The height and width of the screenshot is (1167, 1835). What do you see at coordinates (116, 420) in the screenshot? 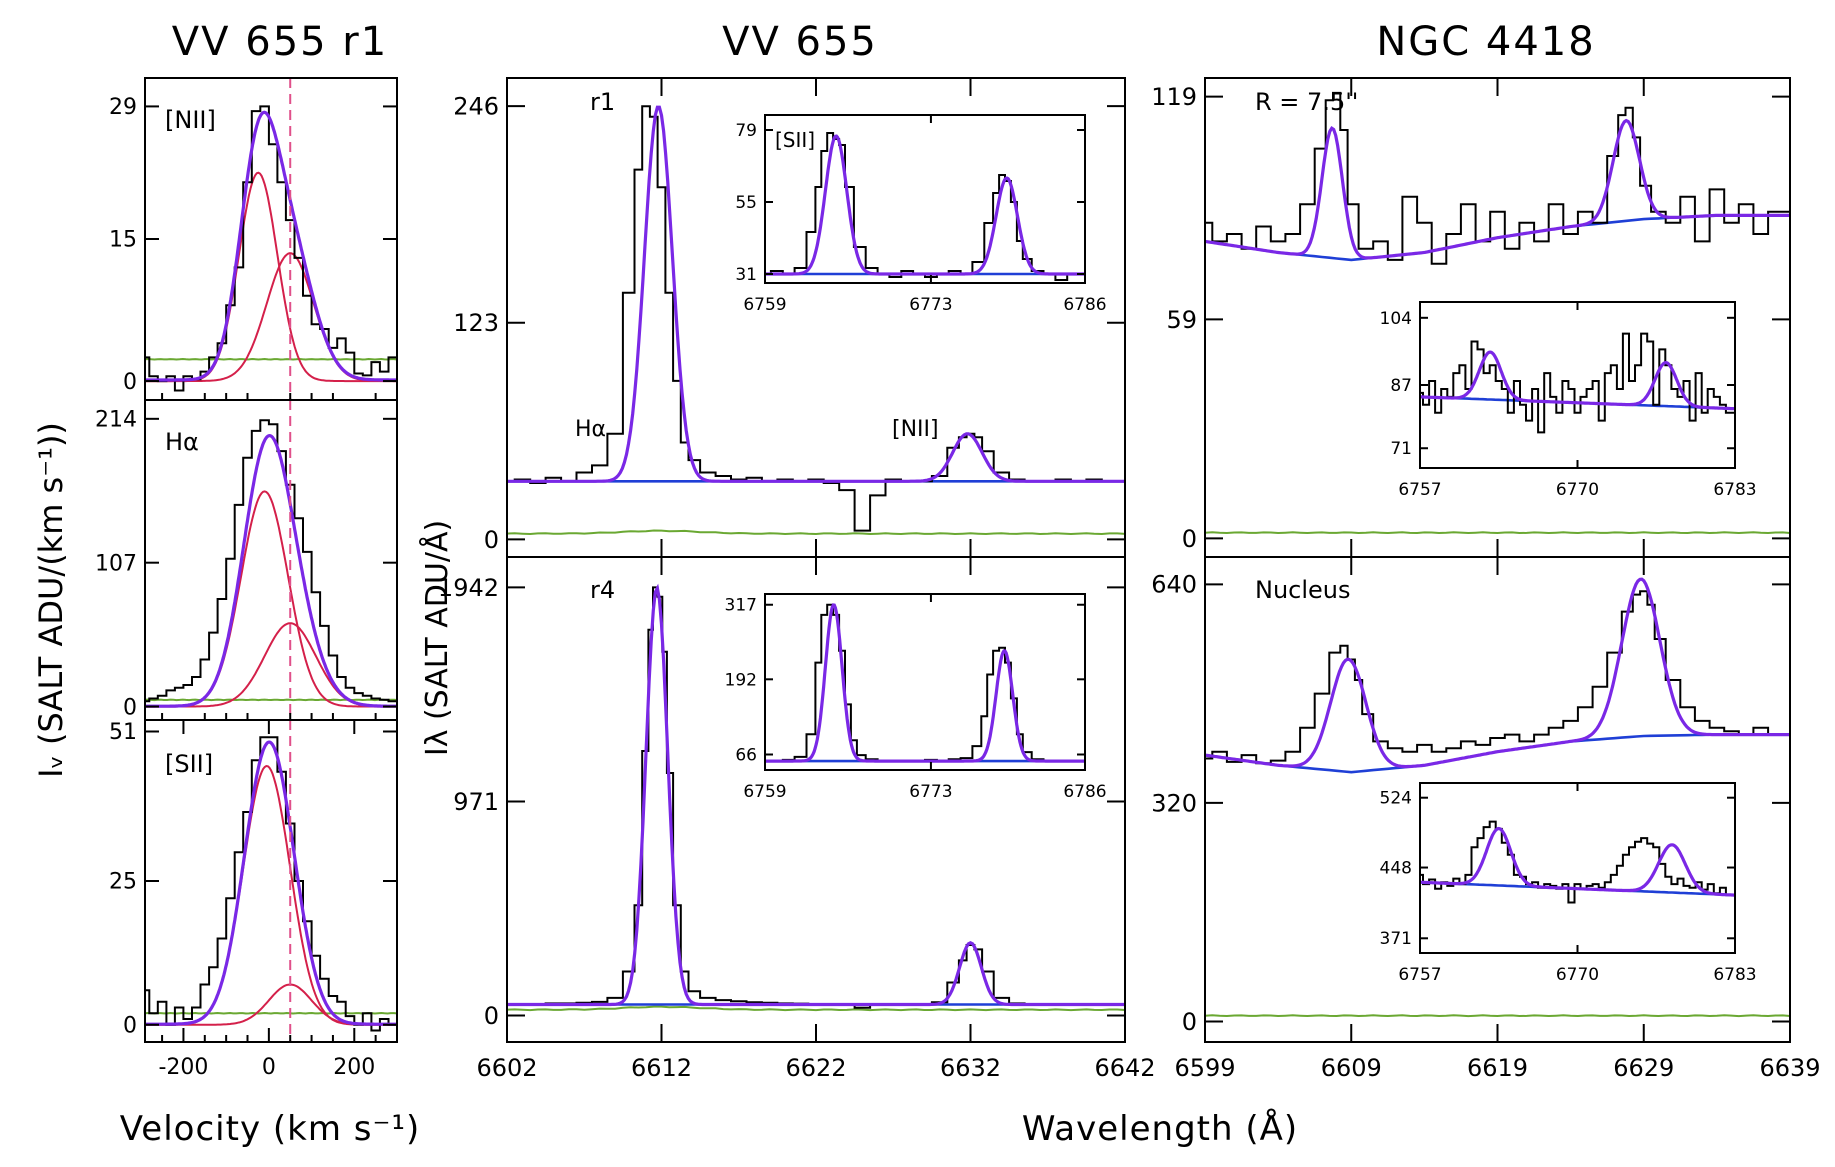
I see `ytick-label: 214` at bounding box center [116, 420].